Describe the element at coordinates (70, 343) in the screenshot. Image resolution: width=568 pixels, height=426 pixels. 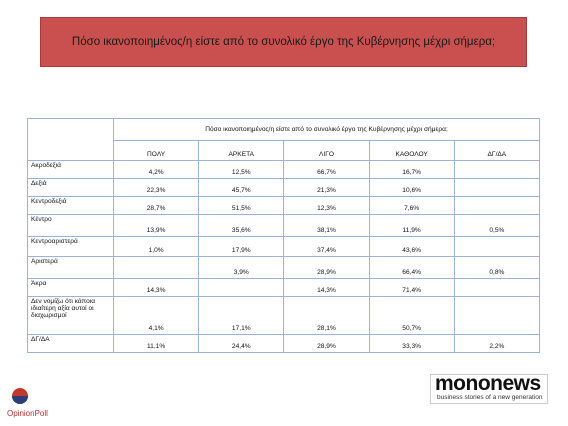
I see `row-label: ΔΓ/ΔΑ` at that location.